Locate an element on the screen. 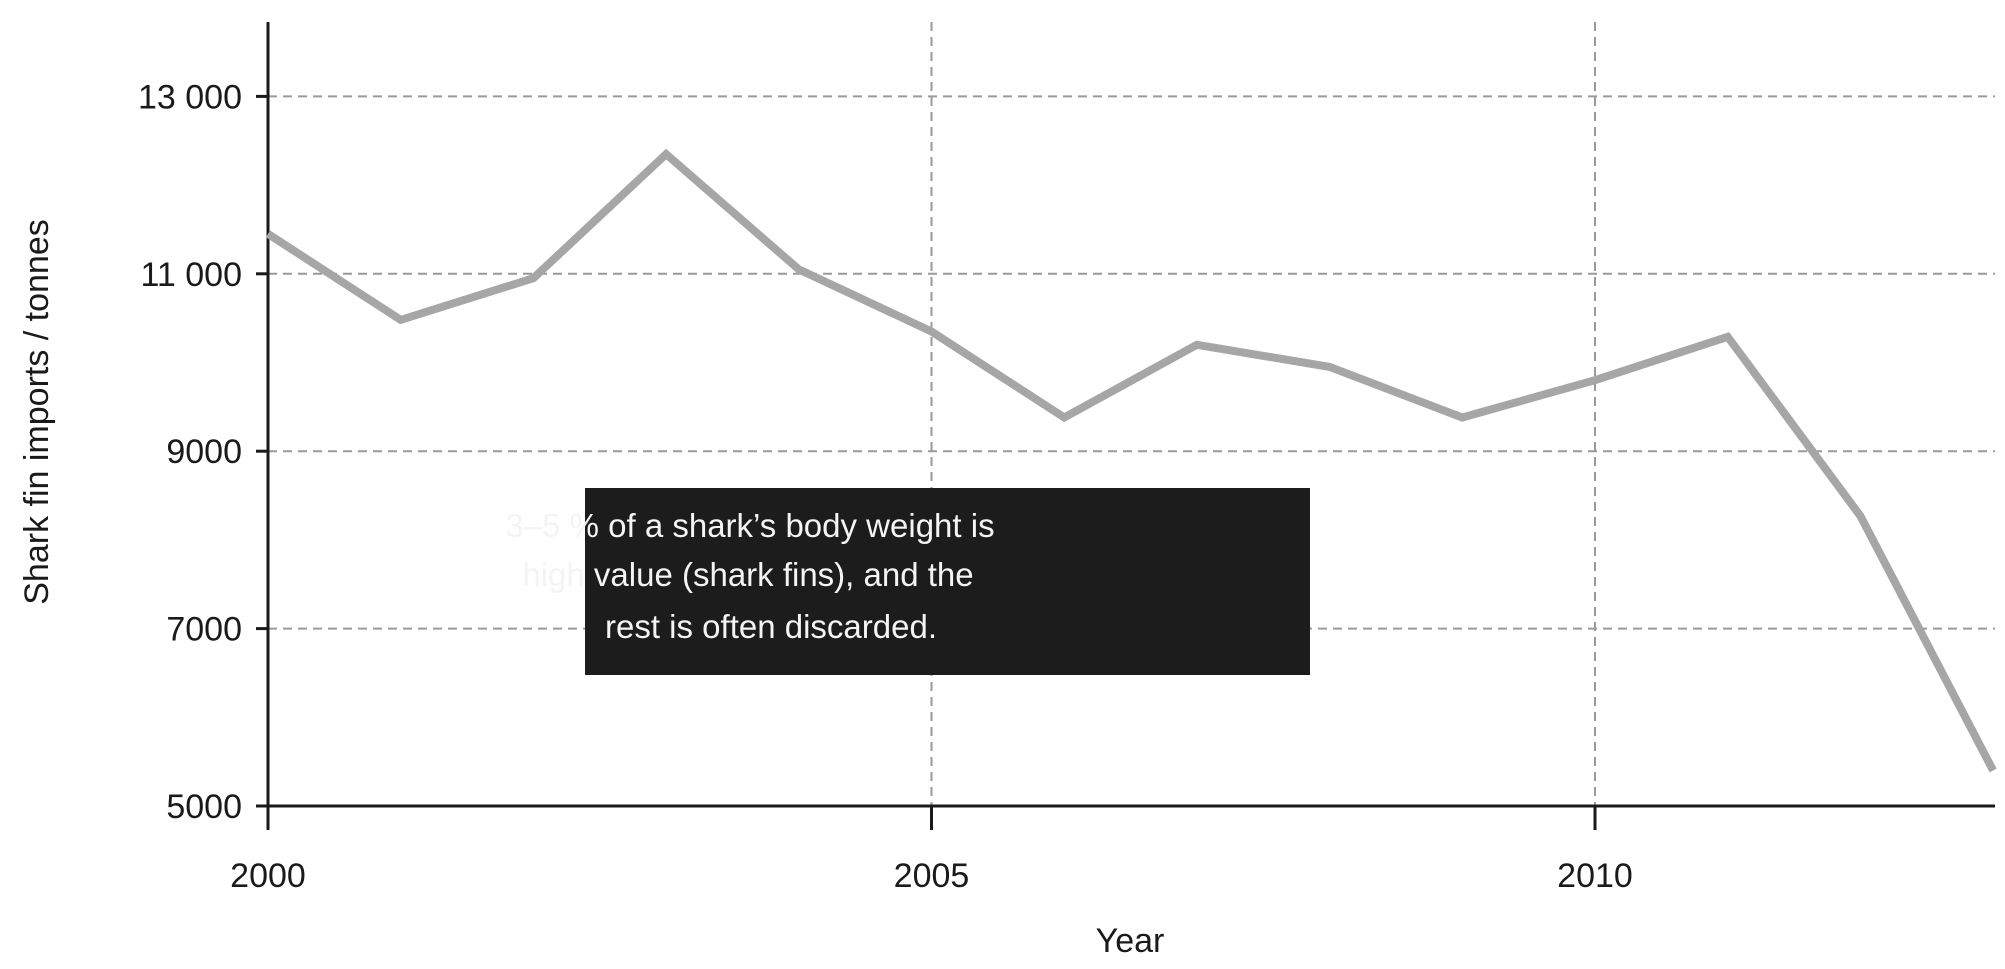 This screenshot has width=2005, height=969. x-tick-label: 2005 is located at coordinates (932, 876).